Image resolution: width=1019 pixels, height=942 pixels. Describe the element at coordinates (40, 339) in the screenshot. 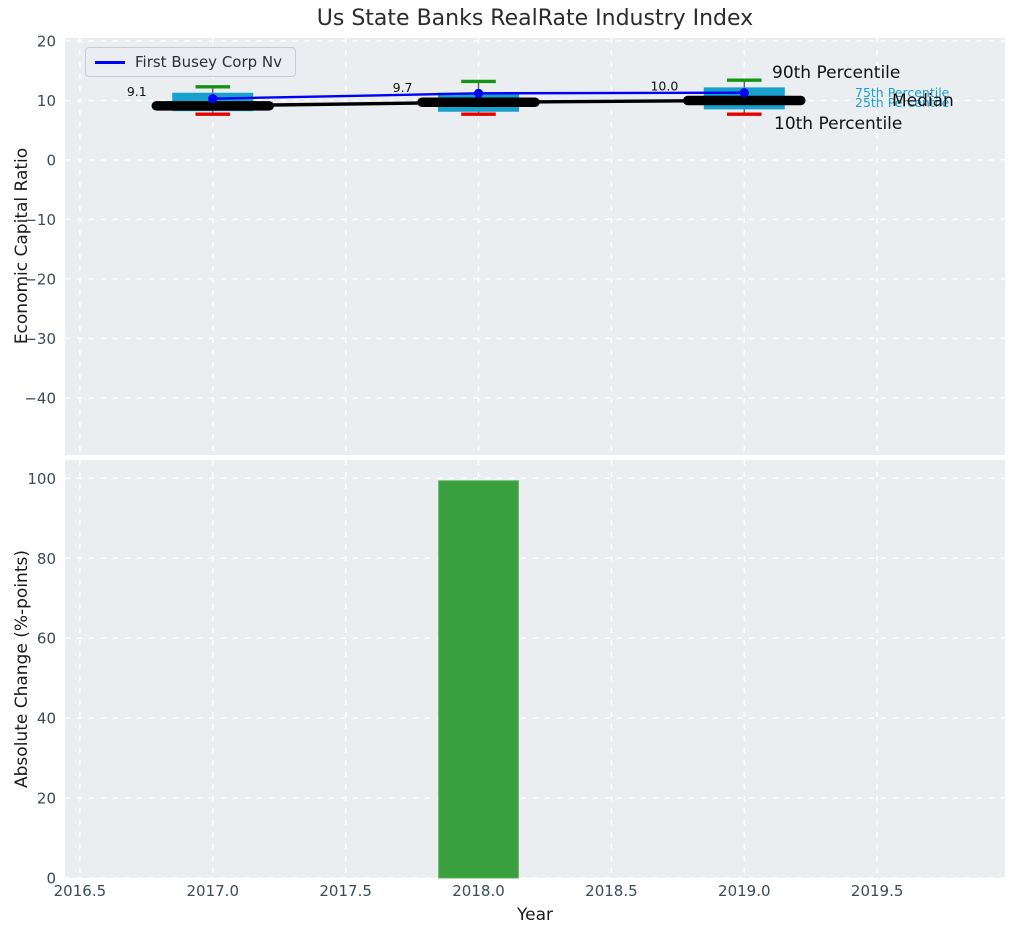

I see `y-tick-label: −30` at that location.